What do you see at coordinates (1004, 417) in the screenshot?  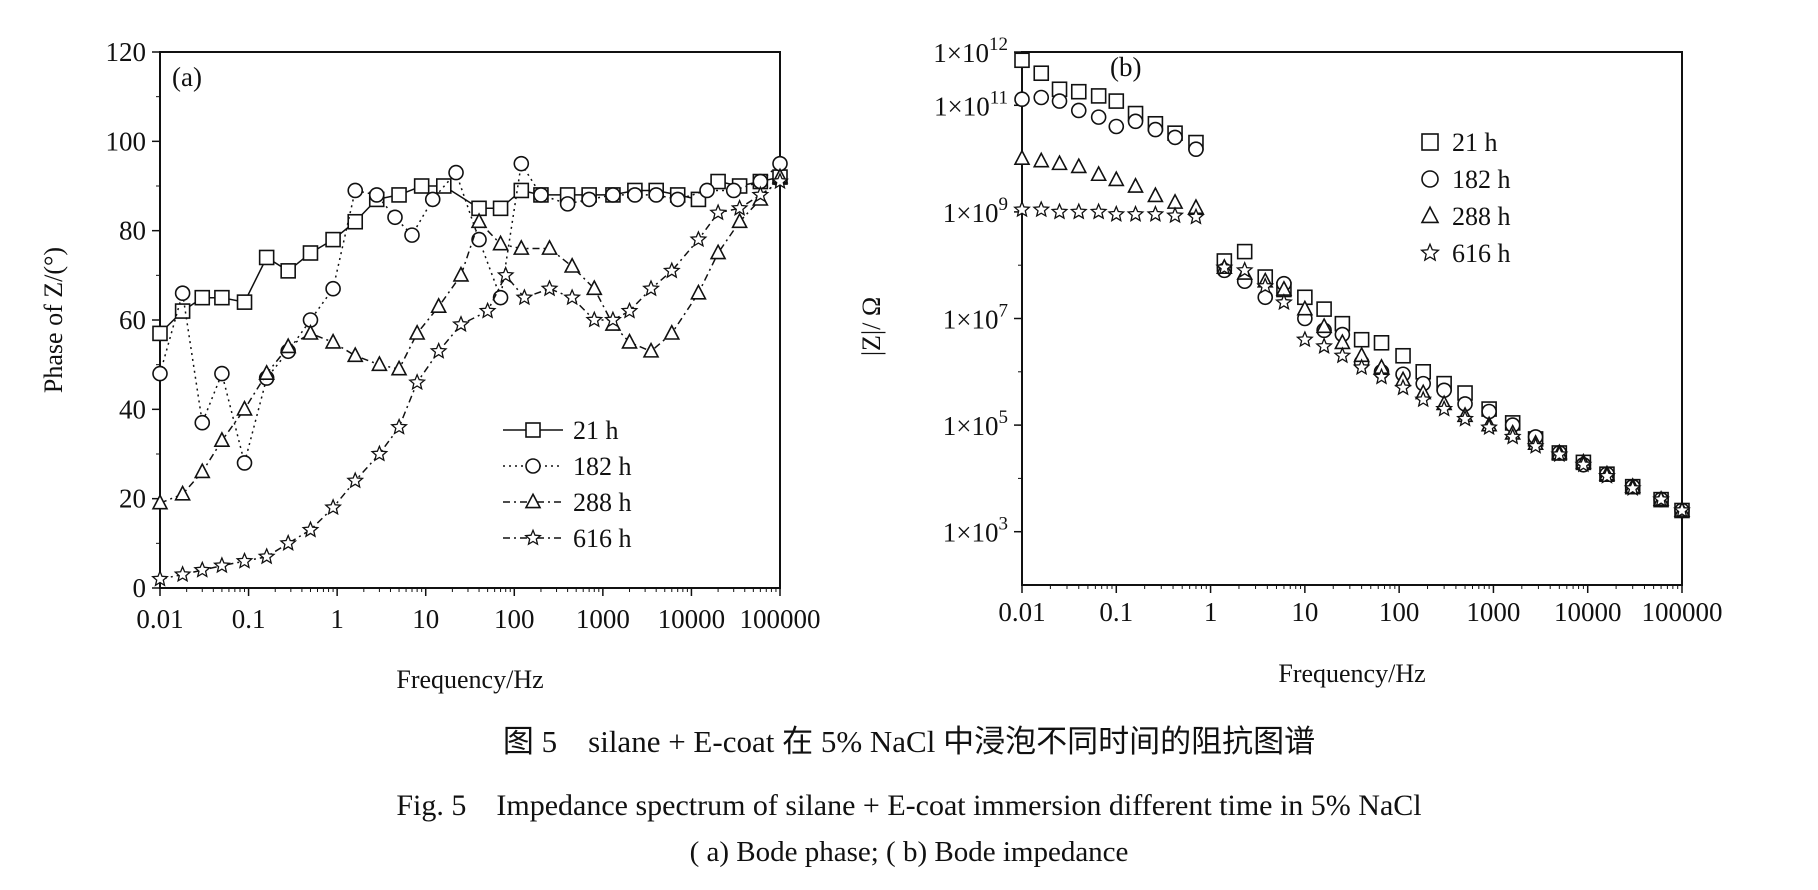 I see `y-tick-exponent-b: 5` at bounding box center [1004, 417].